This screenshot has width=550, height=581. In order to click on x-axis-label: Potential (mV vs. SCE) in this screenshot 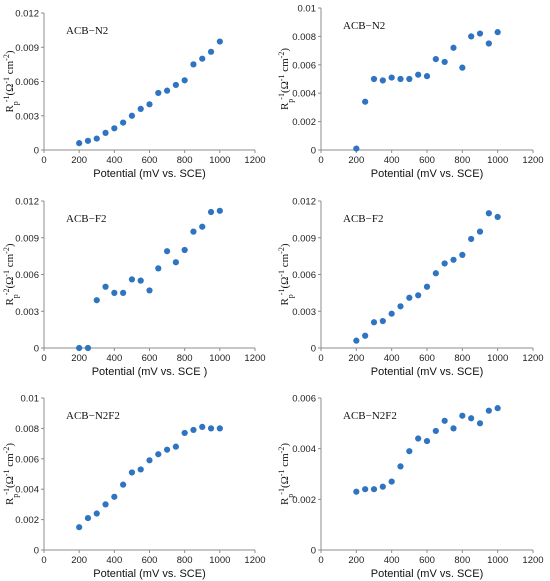, I will do `click(149, 574)`.